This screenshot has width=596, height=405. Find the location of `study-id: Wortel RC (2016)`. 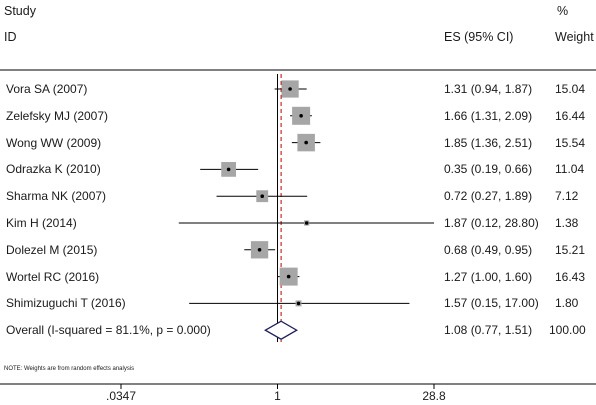

study-id: Wortel RC (2016) is located at coordinates (53, 276).